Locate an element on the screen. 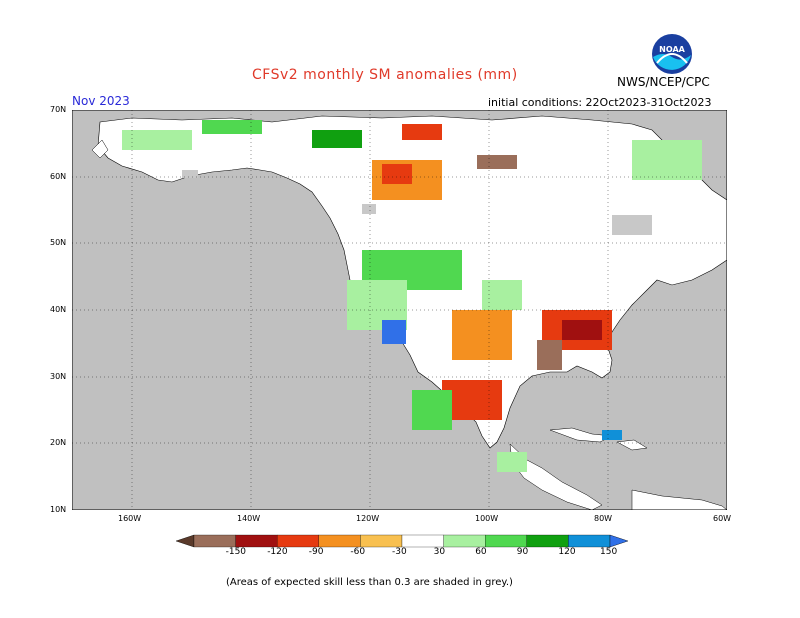 The height and width of the screenshot is (618, 800). lat-label-30n: 30N is located at coordinates (58, 376).